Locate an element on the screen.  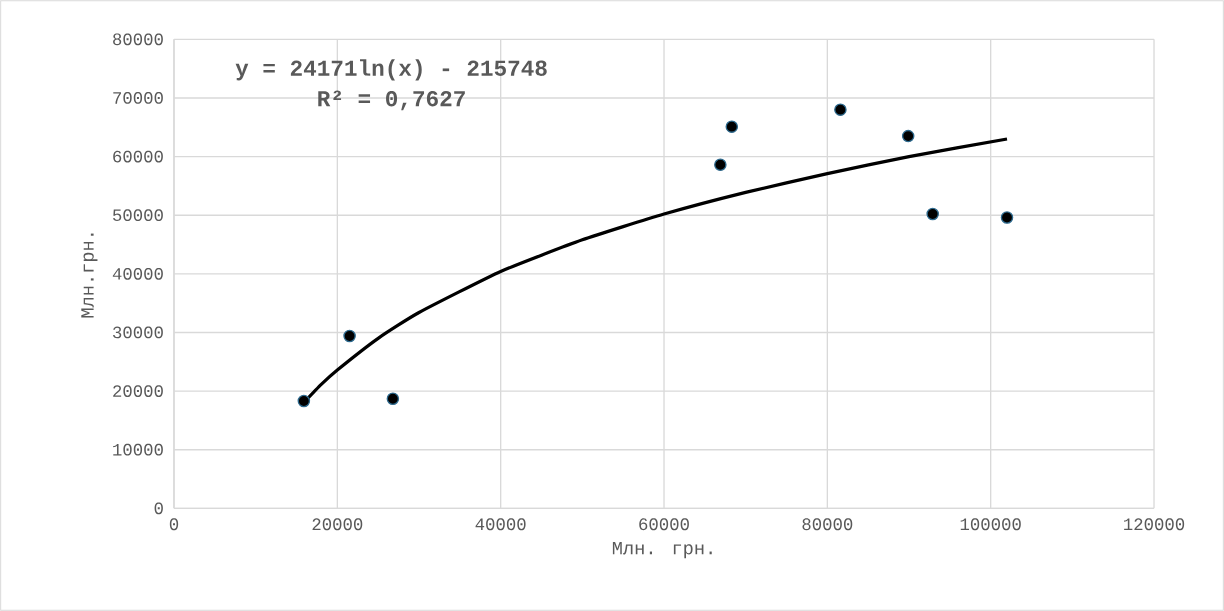
x-tick-label: 80000 is located at coordinates (827, 524).